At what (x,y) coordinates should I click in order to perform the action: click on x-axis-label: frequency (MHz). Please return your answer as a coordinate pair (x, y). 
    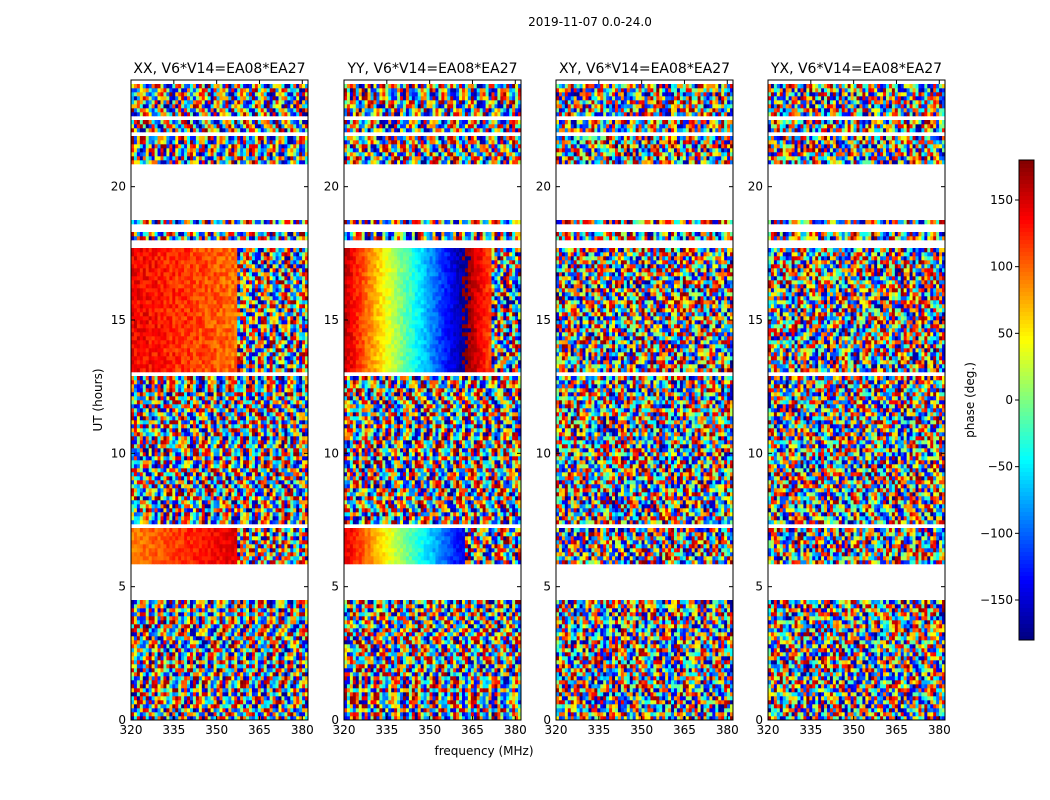
    Looking at the image, I should click on (483, 751).